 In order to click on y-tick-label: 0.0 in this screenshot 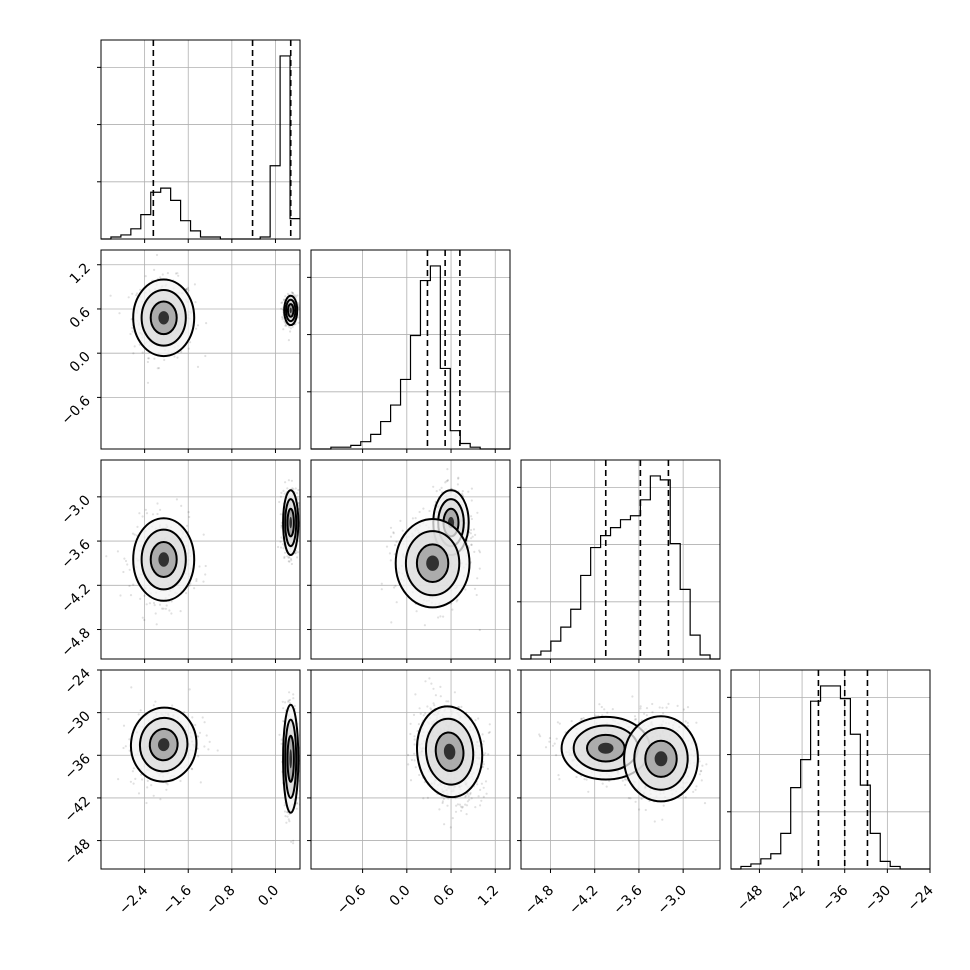, I will do `click(80, 362)`.